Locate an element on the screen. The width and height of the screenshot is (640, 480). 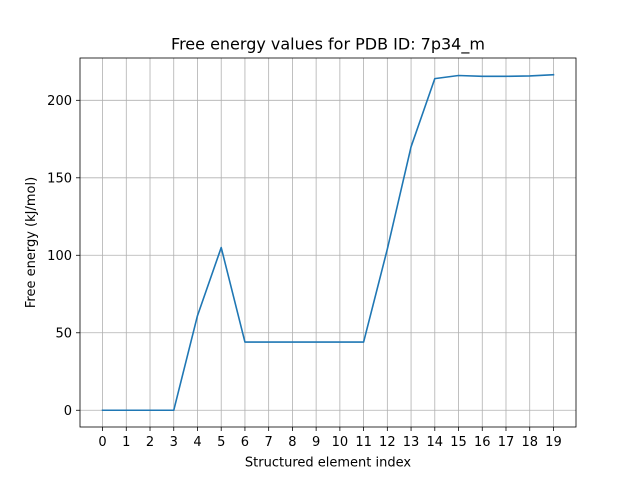
y-tick-label: 0 is located at coordinates (68, 411).